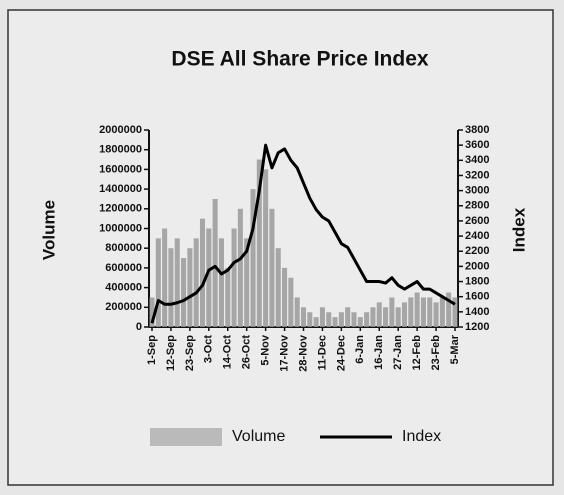 The image size is (564, 495). I want to click on x-tick-label: 12-Sep, so click(171, 353).